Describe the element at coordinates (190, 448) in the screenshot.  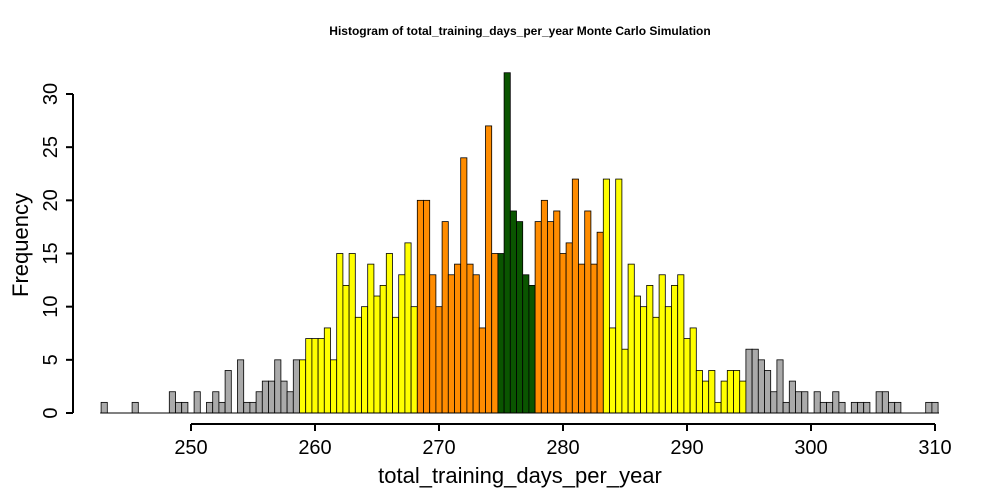
I see `x-tick-label: 250` at that location.